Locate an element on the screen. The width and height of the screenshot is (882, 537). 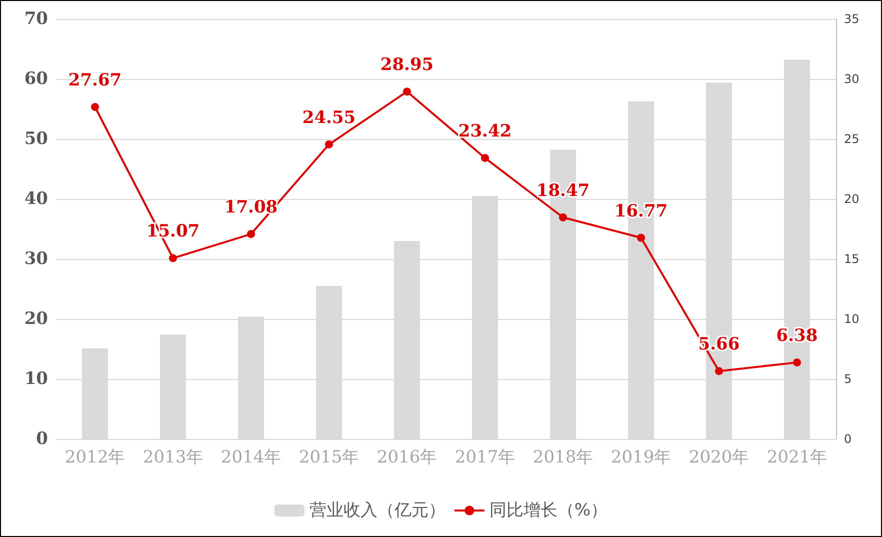
data-label: 23.42 is located at coordinates (485, 131).